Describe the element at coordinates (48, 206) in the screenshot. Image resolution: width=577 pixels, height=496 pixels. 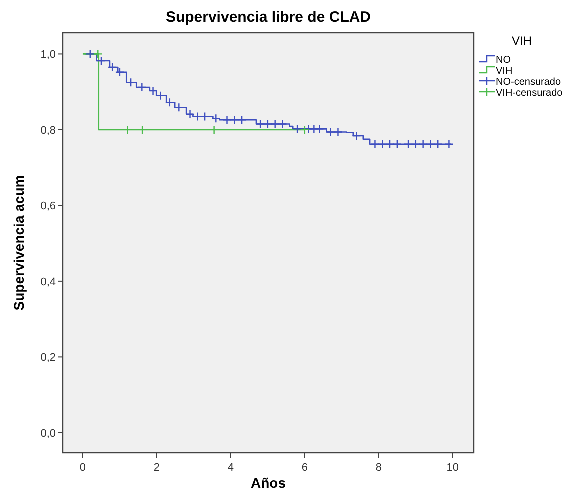
I see `y-tick-label: 0,6` at that location.